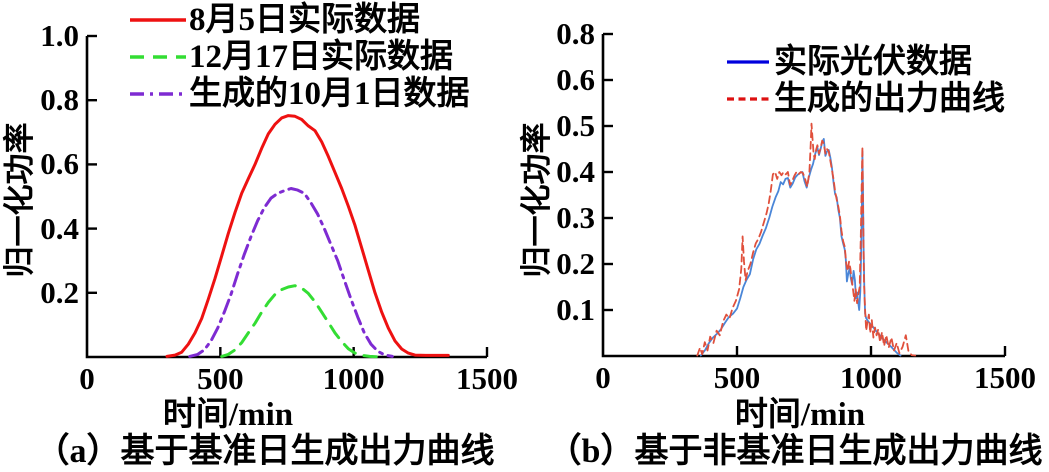 This screenshot has width=1049, height=472. What do you see at coordinates (59, 228) in the screenshot?
I see `chart-a-y-tick-label: 0.4` at bounding box center [59, 228].